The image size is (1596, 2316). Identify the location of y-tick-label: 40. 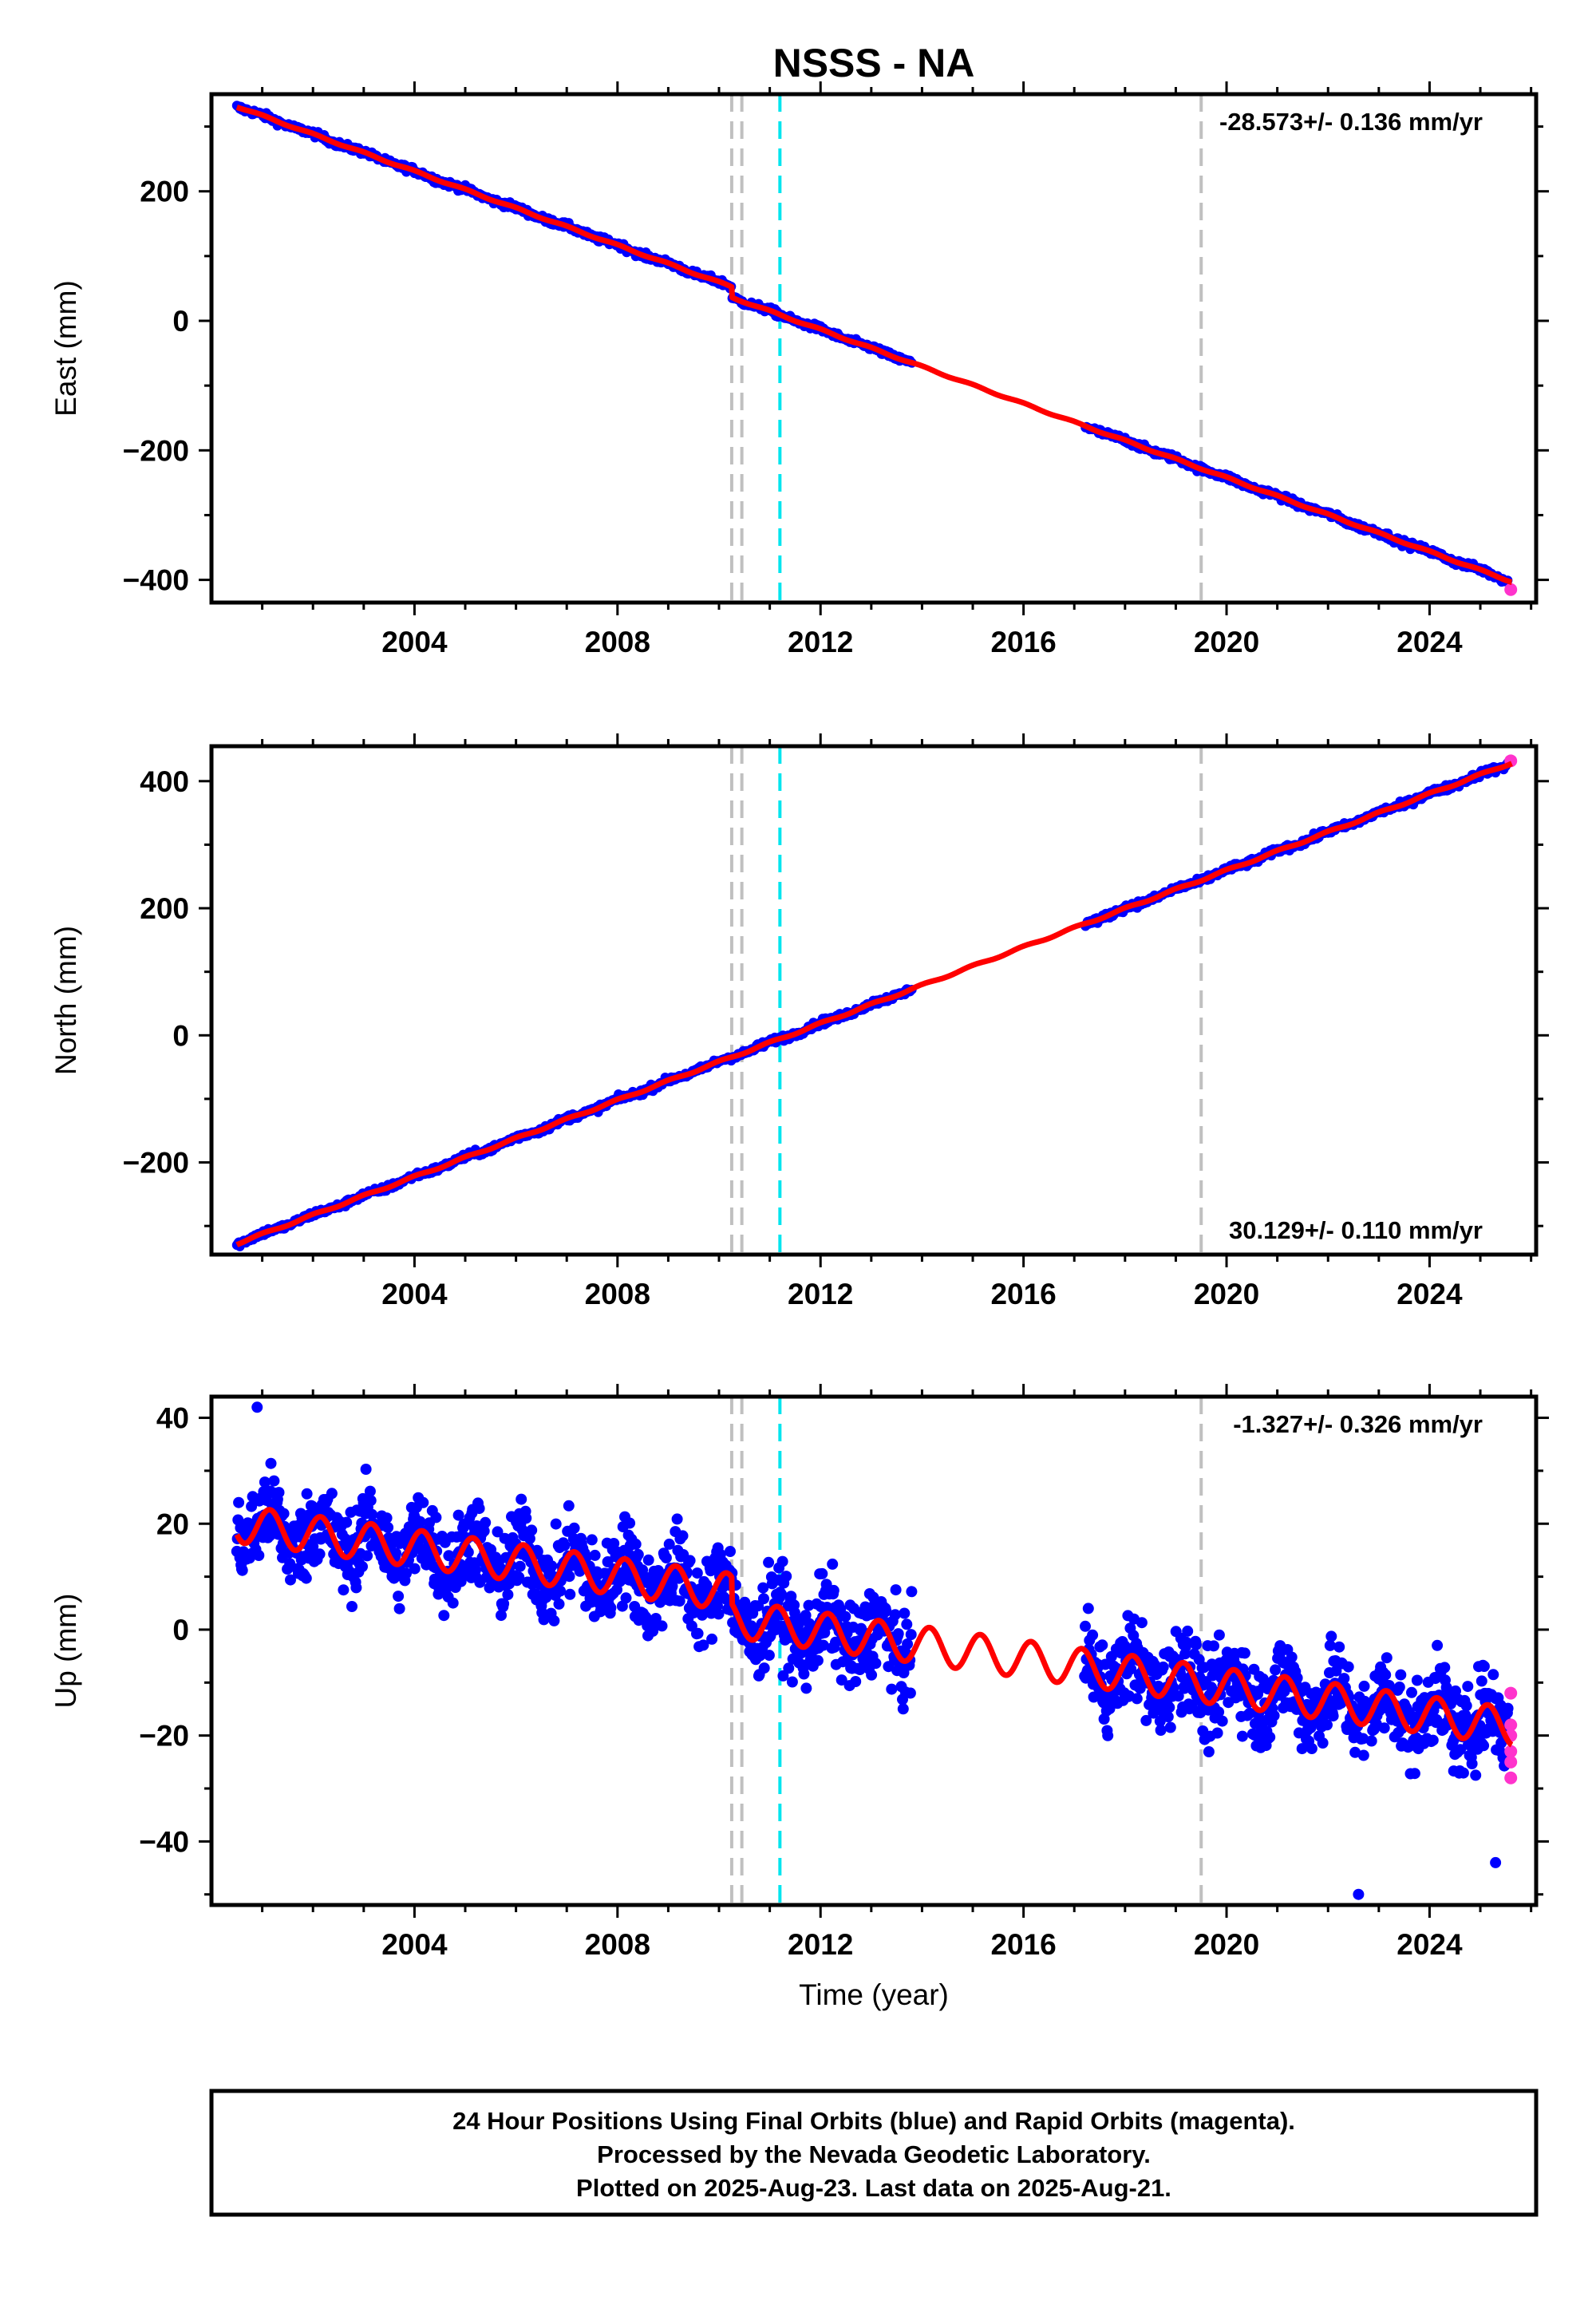
(172, 1418).